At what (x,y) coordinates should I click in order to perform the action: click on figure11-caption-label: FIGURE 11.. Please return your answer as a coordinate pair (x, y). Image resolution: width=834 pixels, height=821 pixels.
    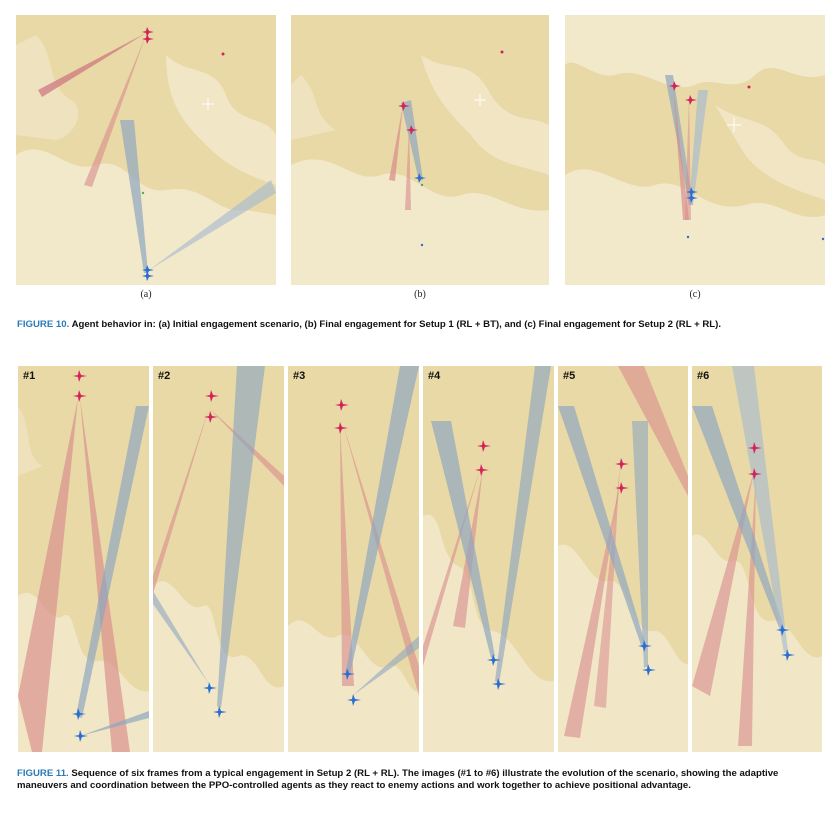
    Looking at the image, I should click on (43, 773).